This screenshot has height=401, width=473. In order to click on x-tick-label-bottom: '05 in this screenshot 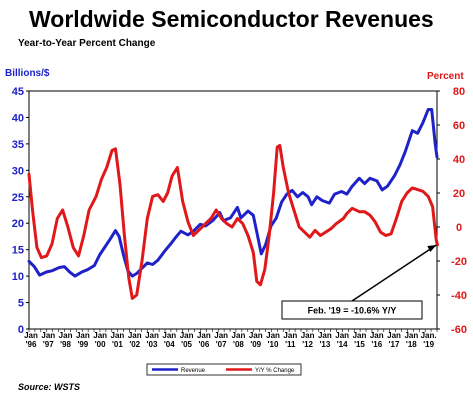, I will do `click(186, 344)`.